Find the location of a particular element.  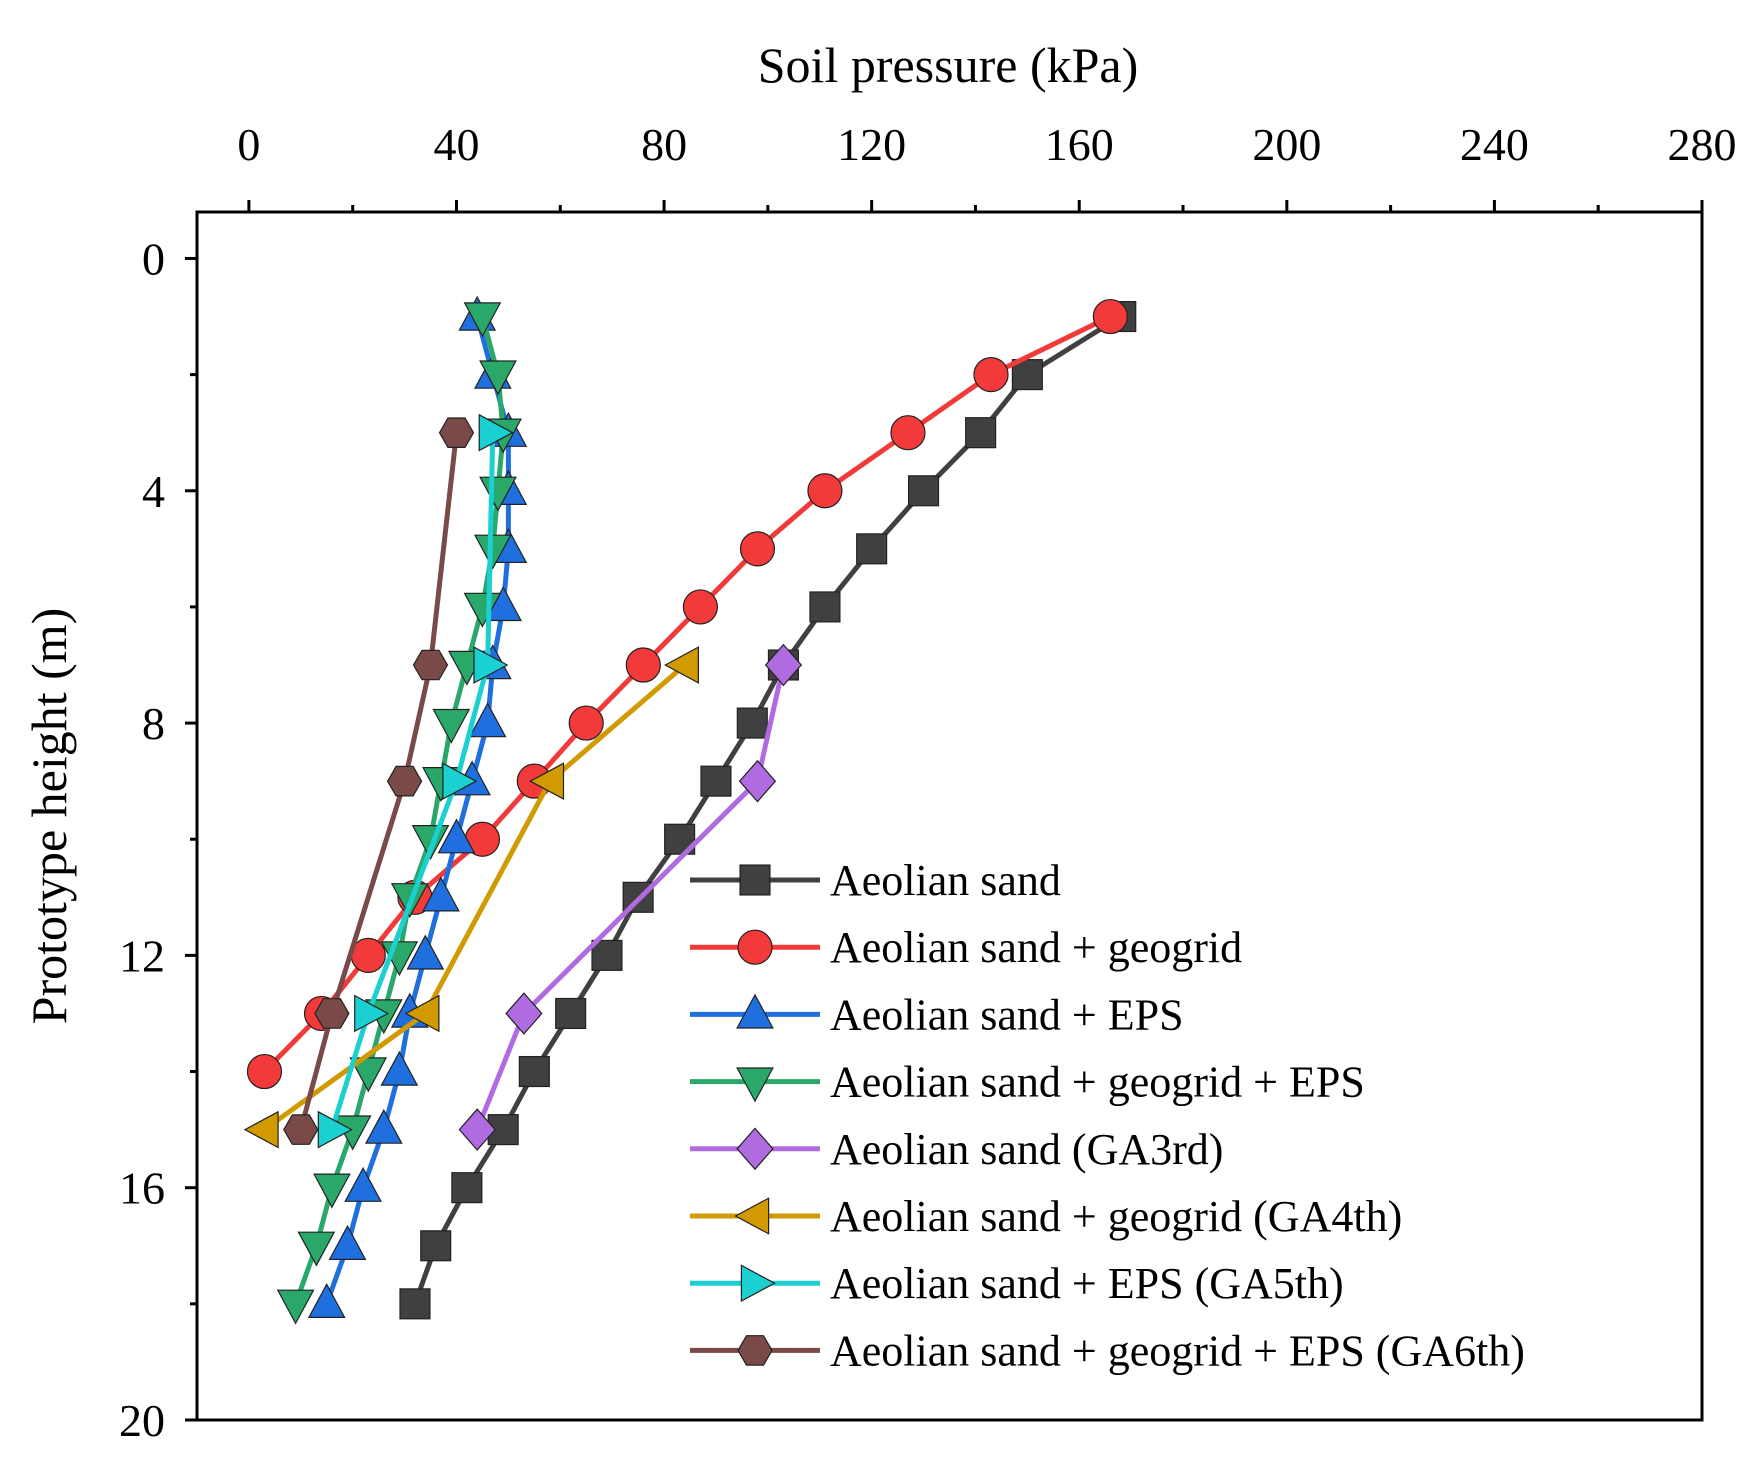

y-tick-label: 20 is located at coordinates (142, 1420).